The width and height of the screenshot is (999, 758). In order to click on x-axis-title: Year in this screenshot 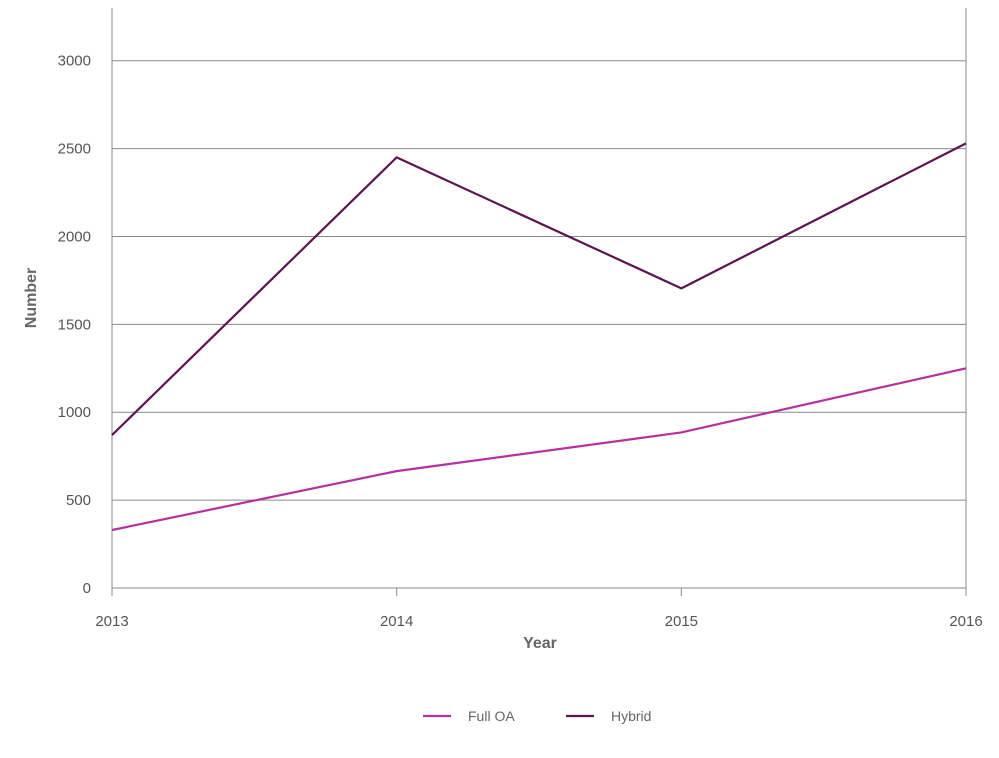, I will do `click(540, 643)`.